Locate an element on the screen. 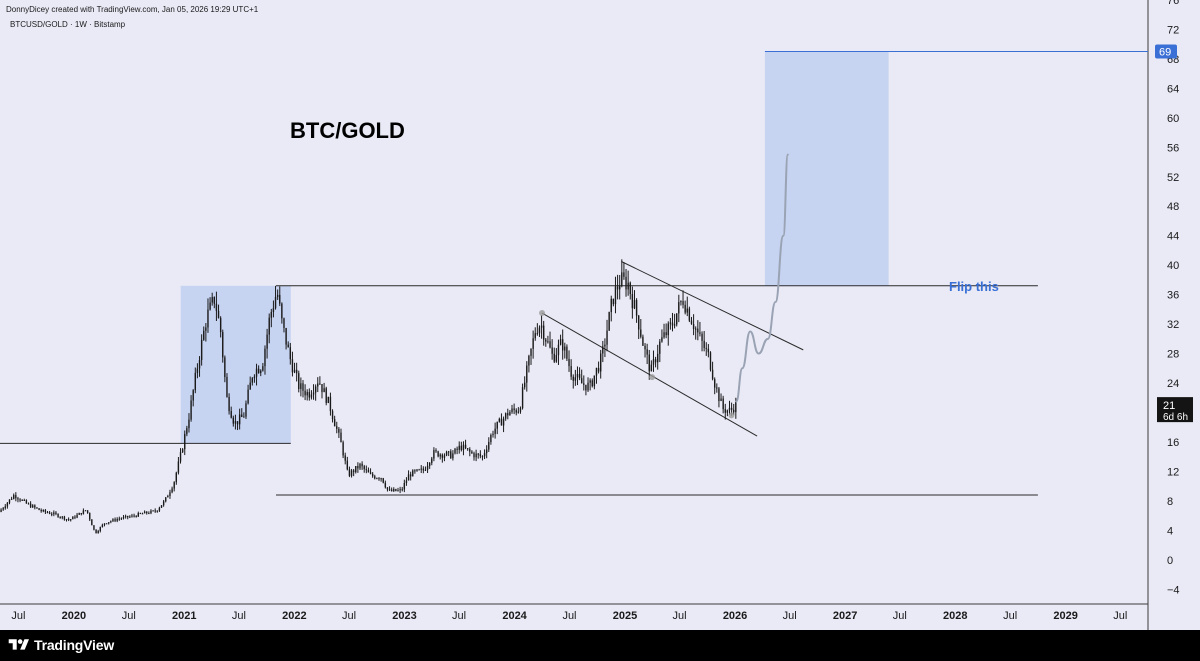  y-tick-label: 24 is located at coordinates (1173, 384).